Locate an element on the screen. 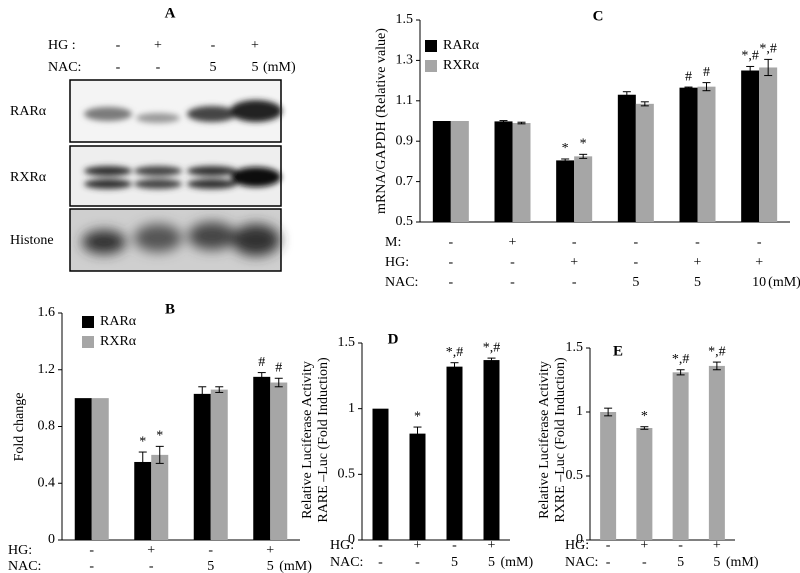 This screenshot has width=800, height=573. blot-histone is located at coordinates (175, 240).